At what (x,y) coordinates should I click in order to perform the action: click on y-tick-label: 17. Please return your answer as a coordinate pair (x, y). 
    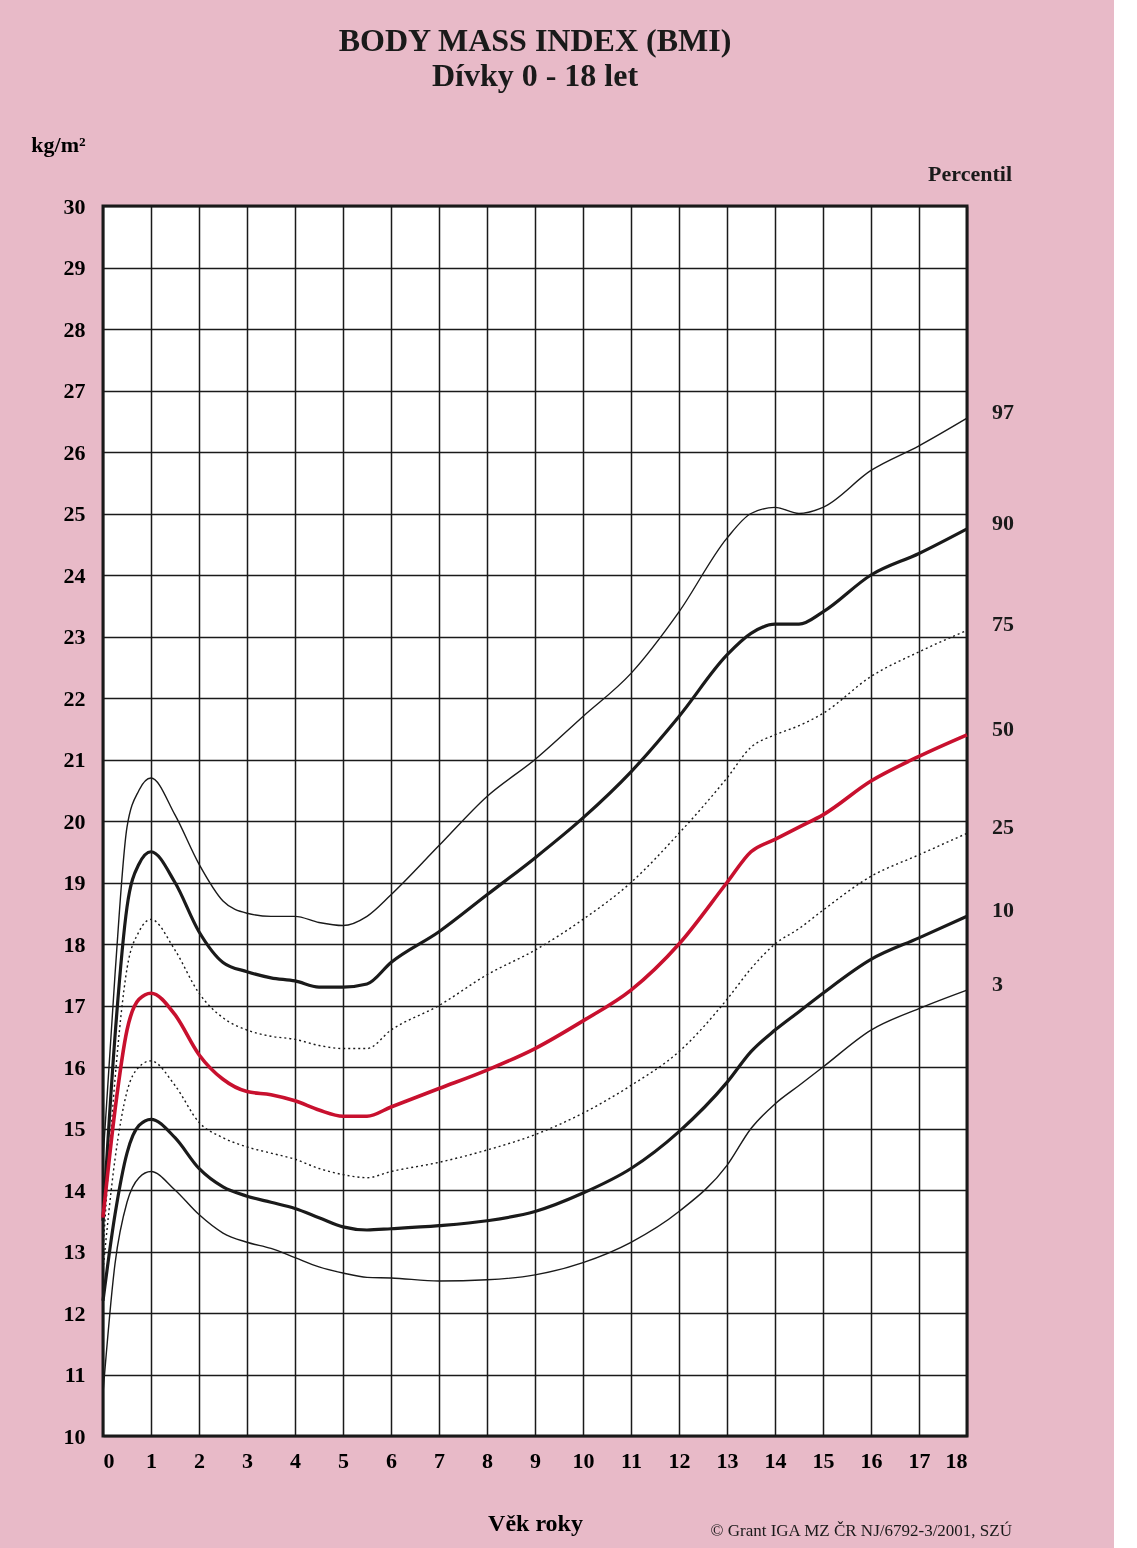
    Looking at the image, I should click on (74, 1005).